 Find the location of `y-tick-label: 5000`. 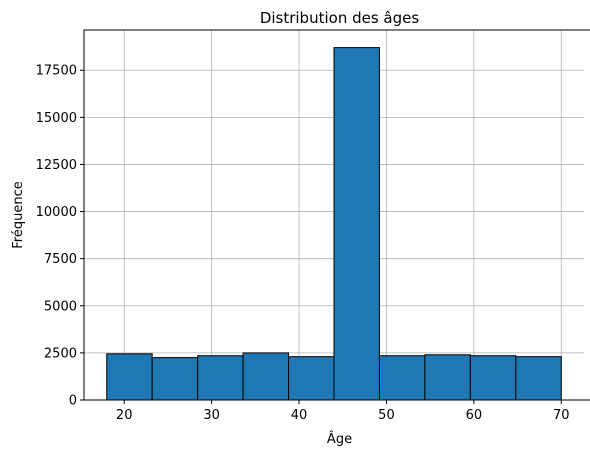

y-tick-label: 5000 is located at coordinates (60, 306).